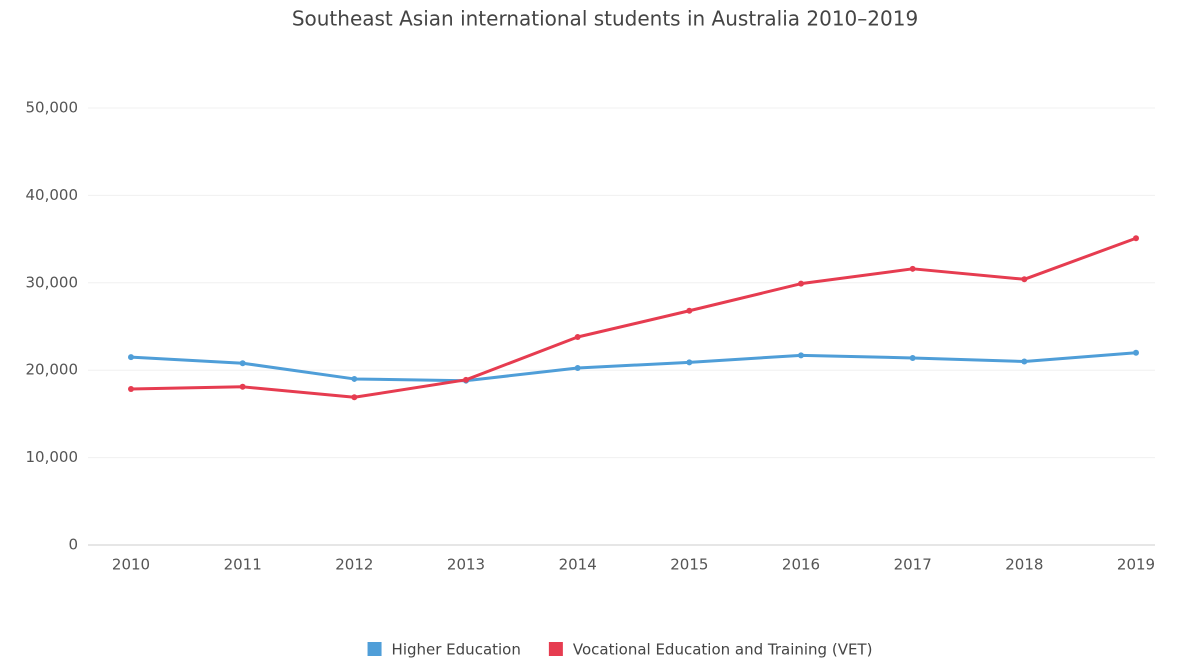 The width and height of the screenshot is (1179, 663). What do you see at coordinates (243, 565) in the screenshot?
I see `x-tick-label: 2011` at bounding box center [243, 565].